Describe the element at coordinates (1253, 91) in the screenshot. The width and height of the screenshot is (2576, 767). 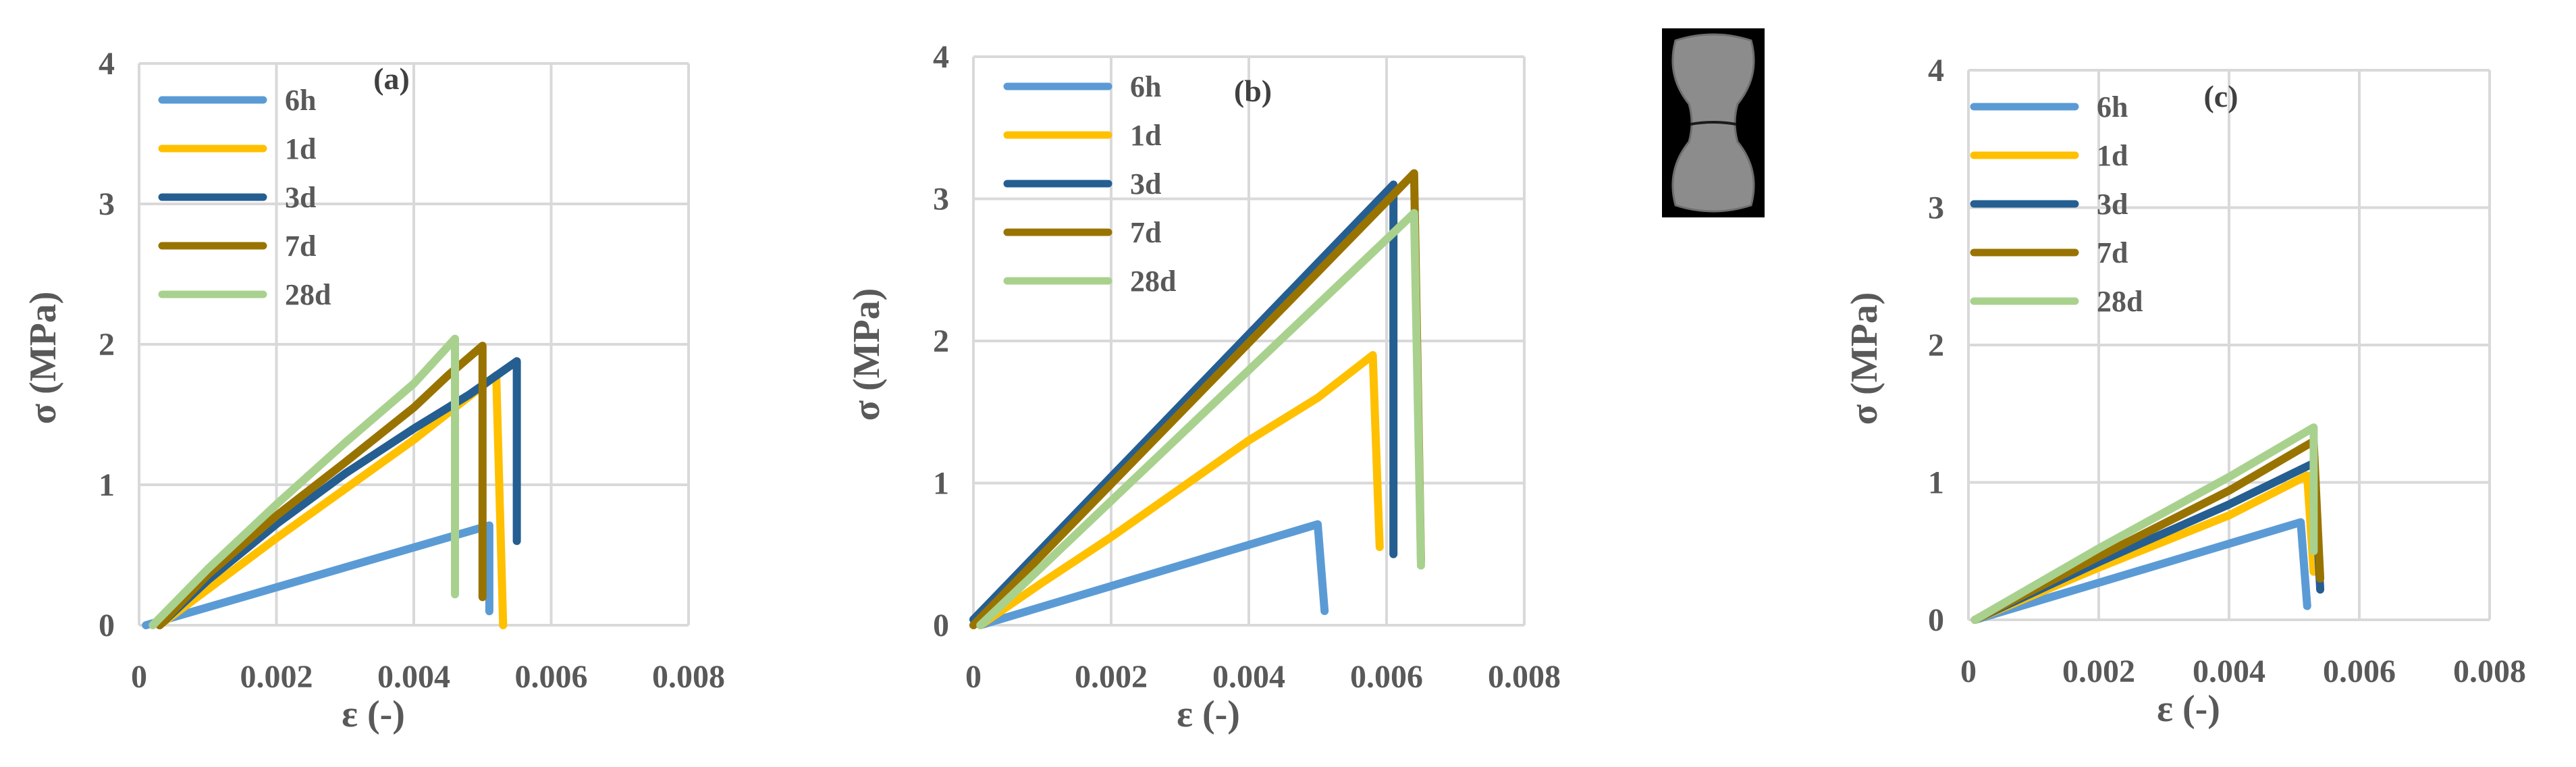
I see `panel-label: (b)` at that location.